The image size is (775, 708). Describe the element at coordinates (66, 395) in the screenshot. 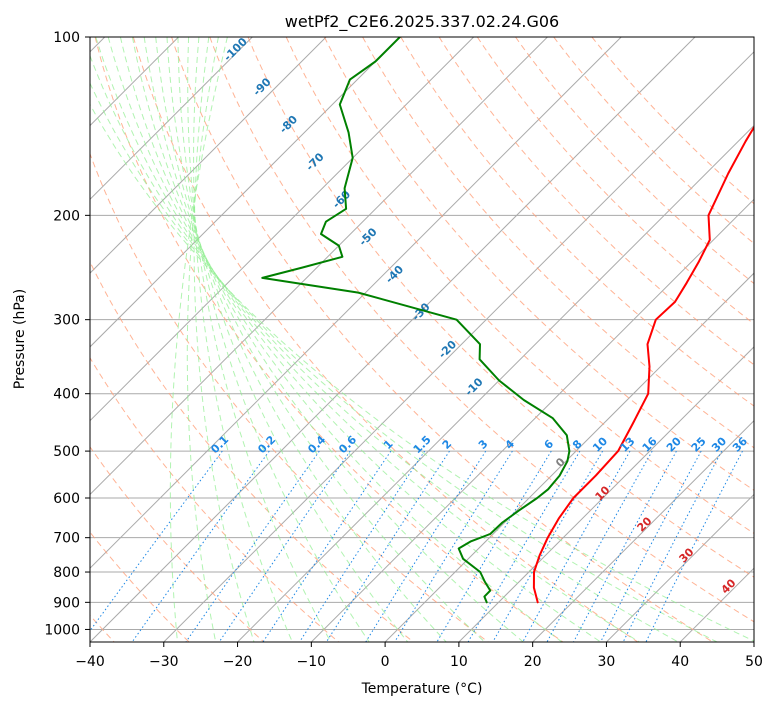

I see `y-tick-label: 400` at that location.